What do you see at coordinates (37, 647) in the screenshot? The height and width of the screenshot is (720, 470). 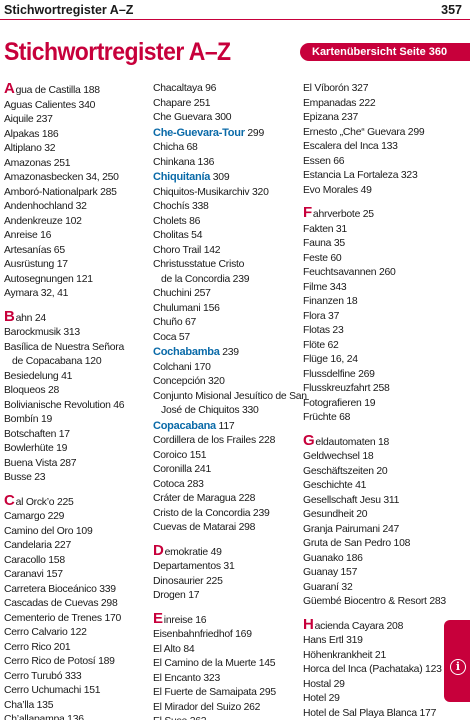 I see `entry-text: Cerro Rico 201` at bounding box center [37, 647].